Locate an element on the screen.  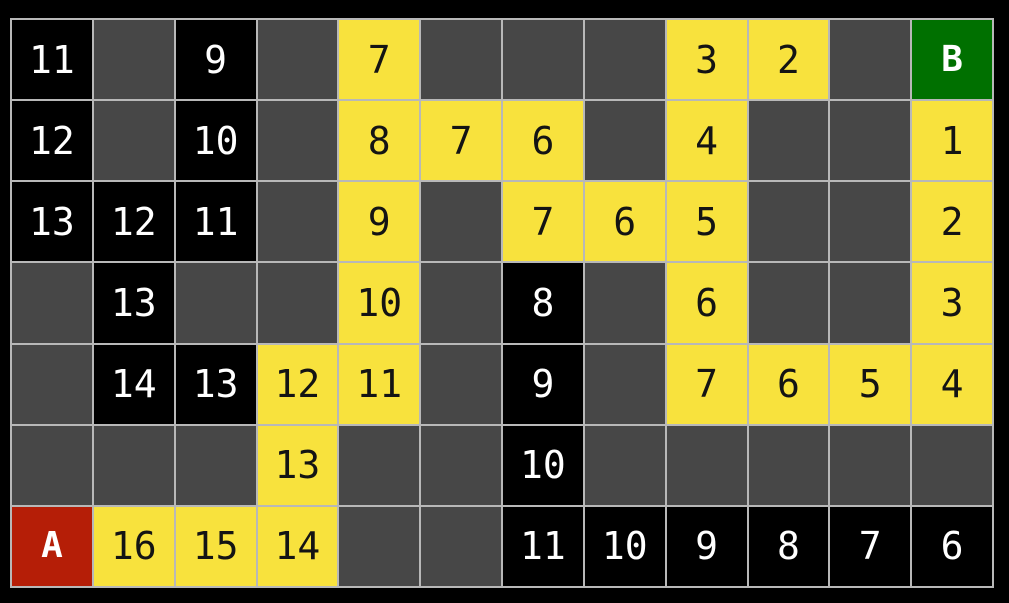
grid-cell: 15 is located at coordinates (215, 546).